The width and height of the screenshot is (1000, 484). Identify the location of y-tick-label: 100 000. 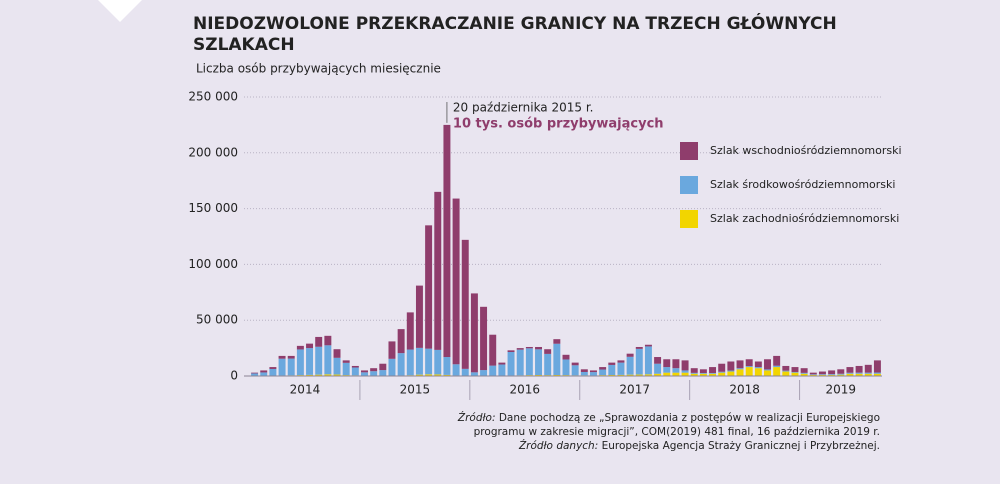
(213, 264).